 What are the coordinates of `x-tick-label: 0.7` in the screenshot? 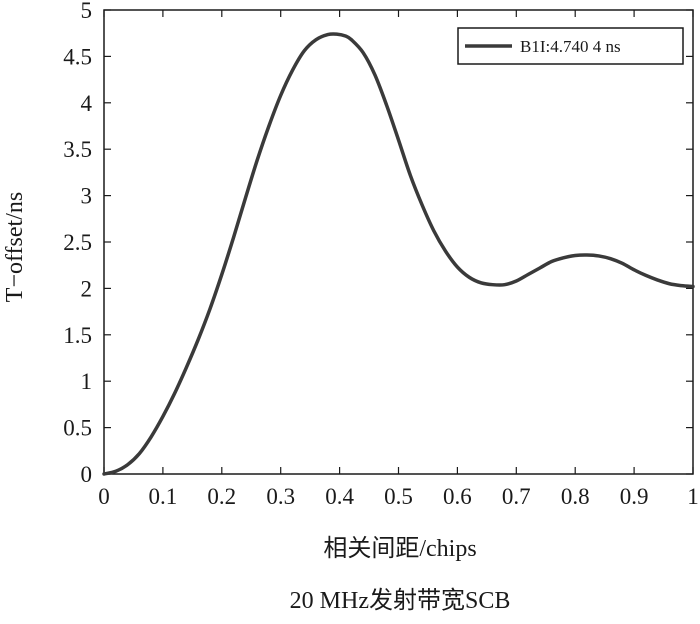 It's located at (516, 496).